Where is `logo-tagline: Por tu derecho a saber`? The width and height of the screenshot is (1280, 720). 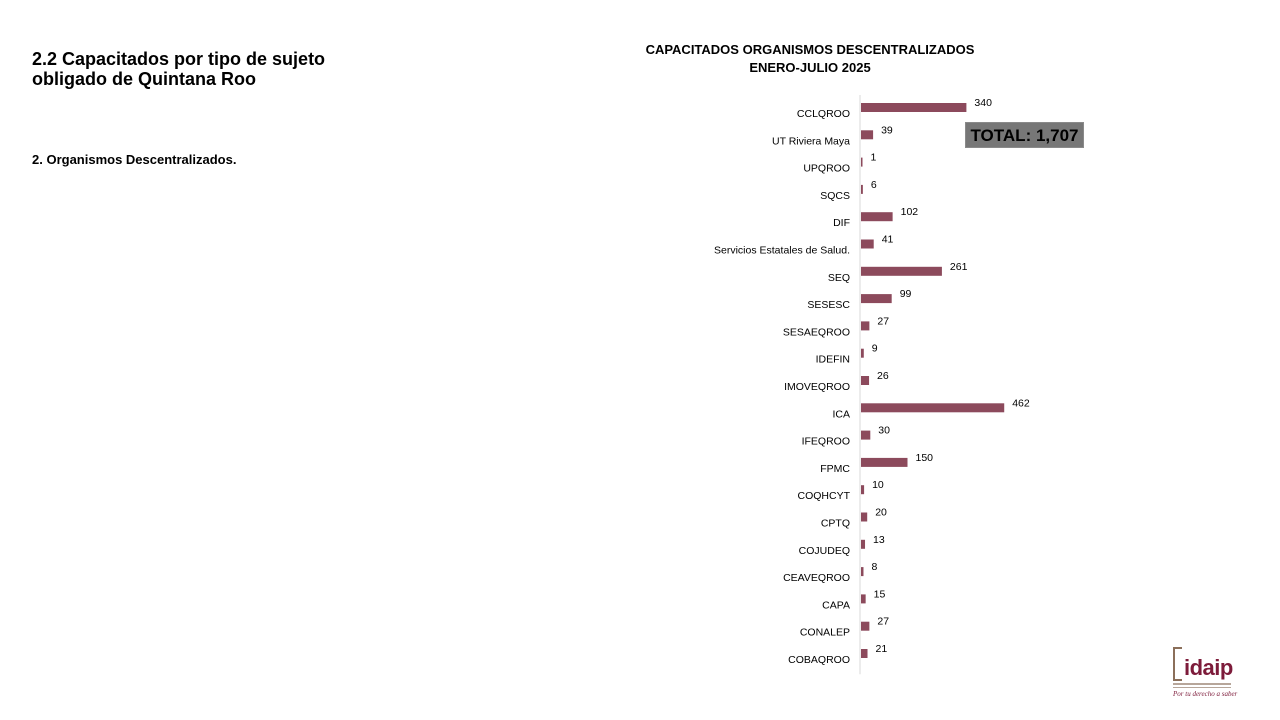 logo-tagline: Por tu derecho a saber is located at coordinates (1205, 694).